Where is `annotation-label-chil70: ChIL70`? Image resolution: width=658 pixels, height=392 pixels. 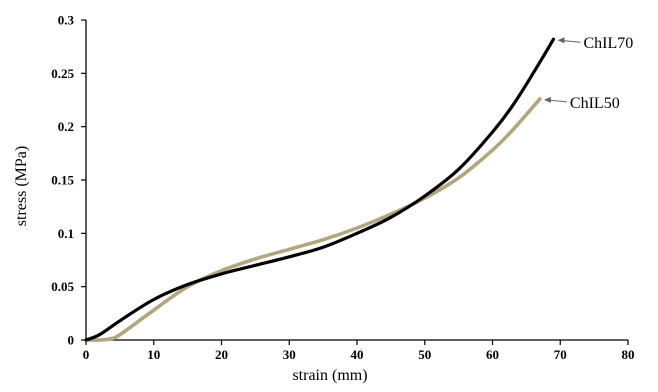 annotation-label-chil70: ChIL70 is located at coordinates (608, 43).